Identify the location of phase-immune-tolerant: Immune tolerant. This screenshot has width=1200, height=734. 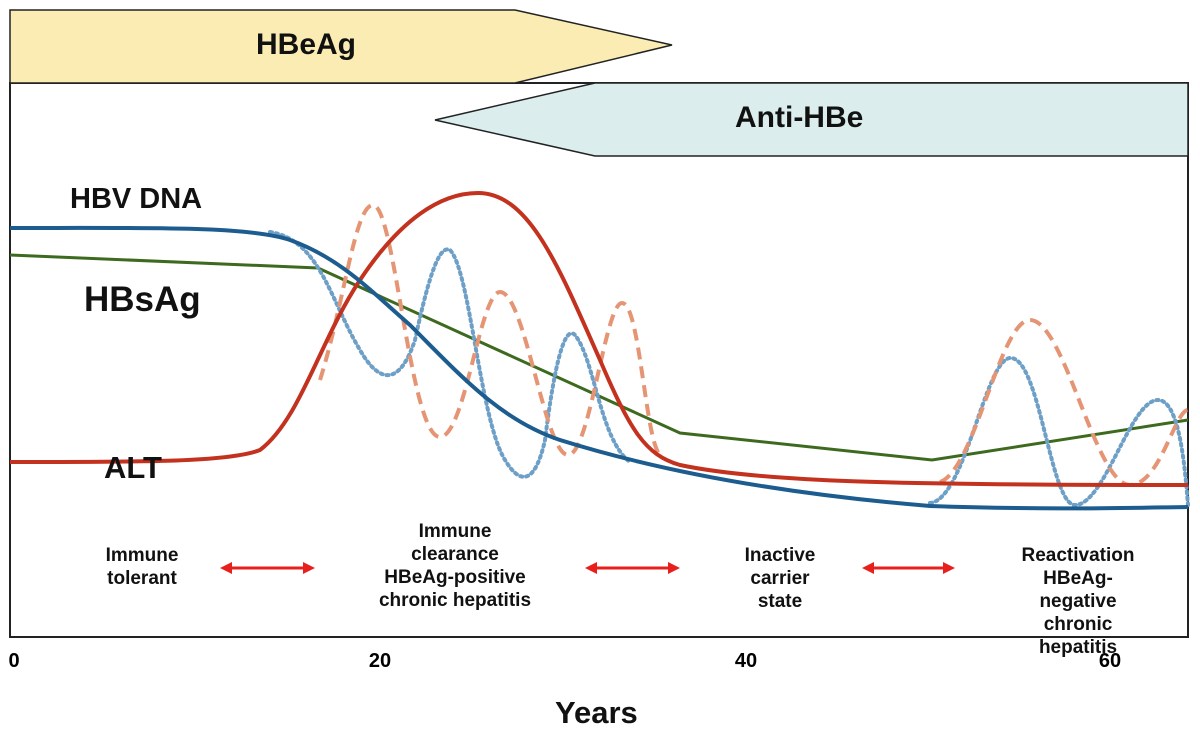
(142, 567).